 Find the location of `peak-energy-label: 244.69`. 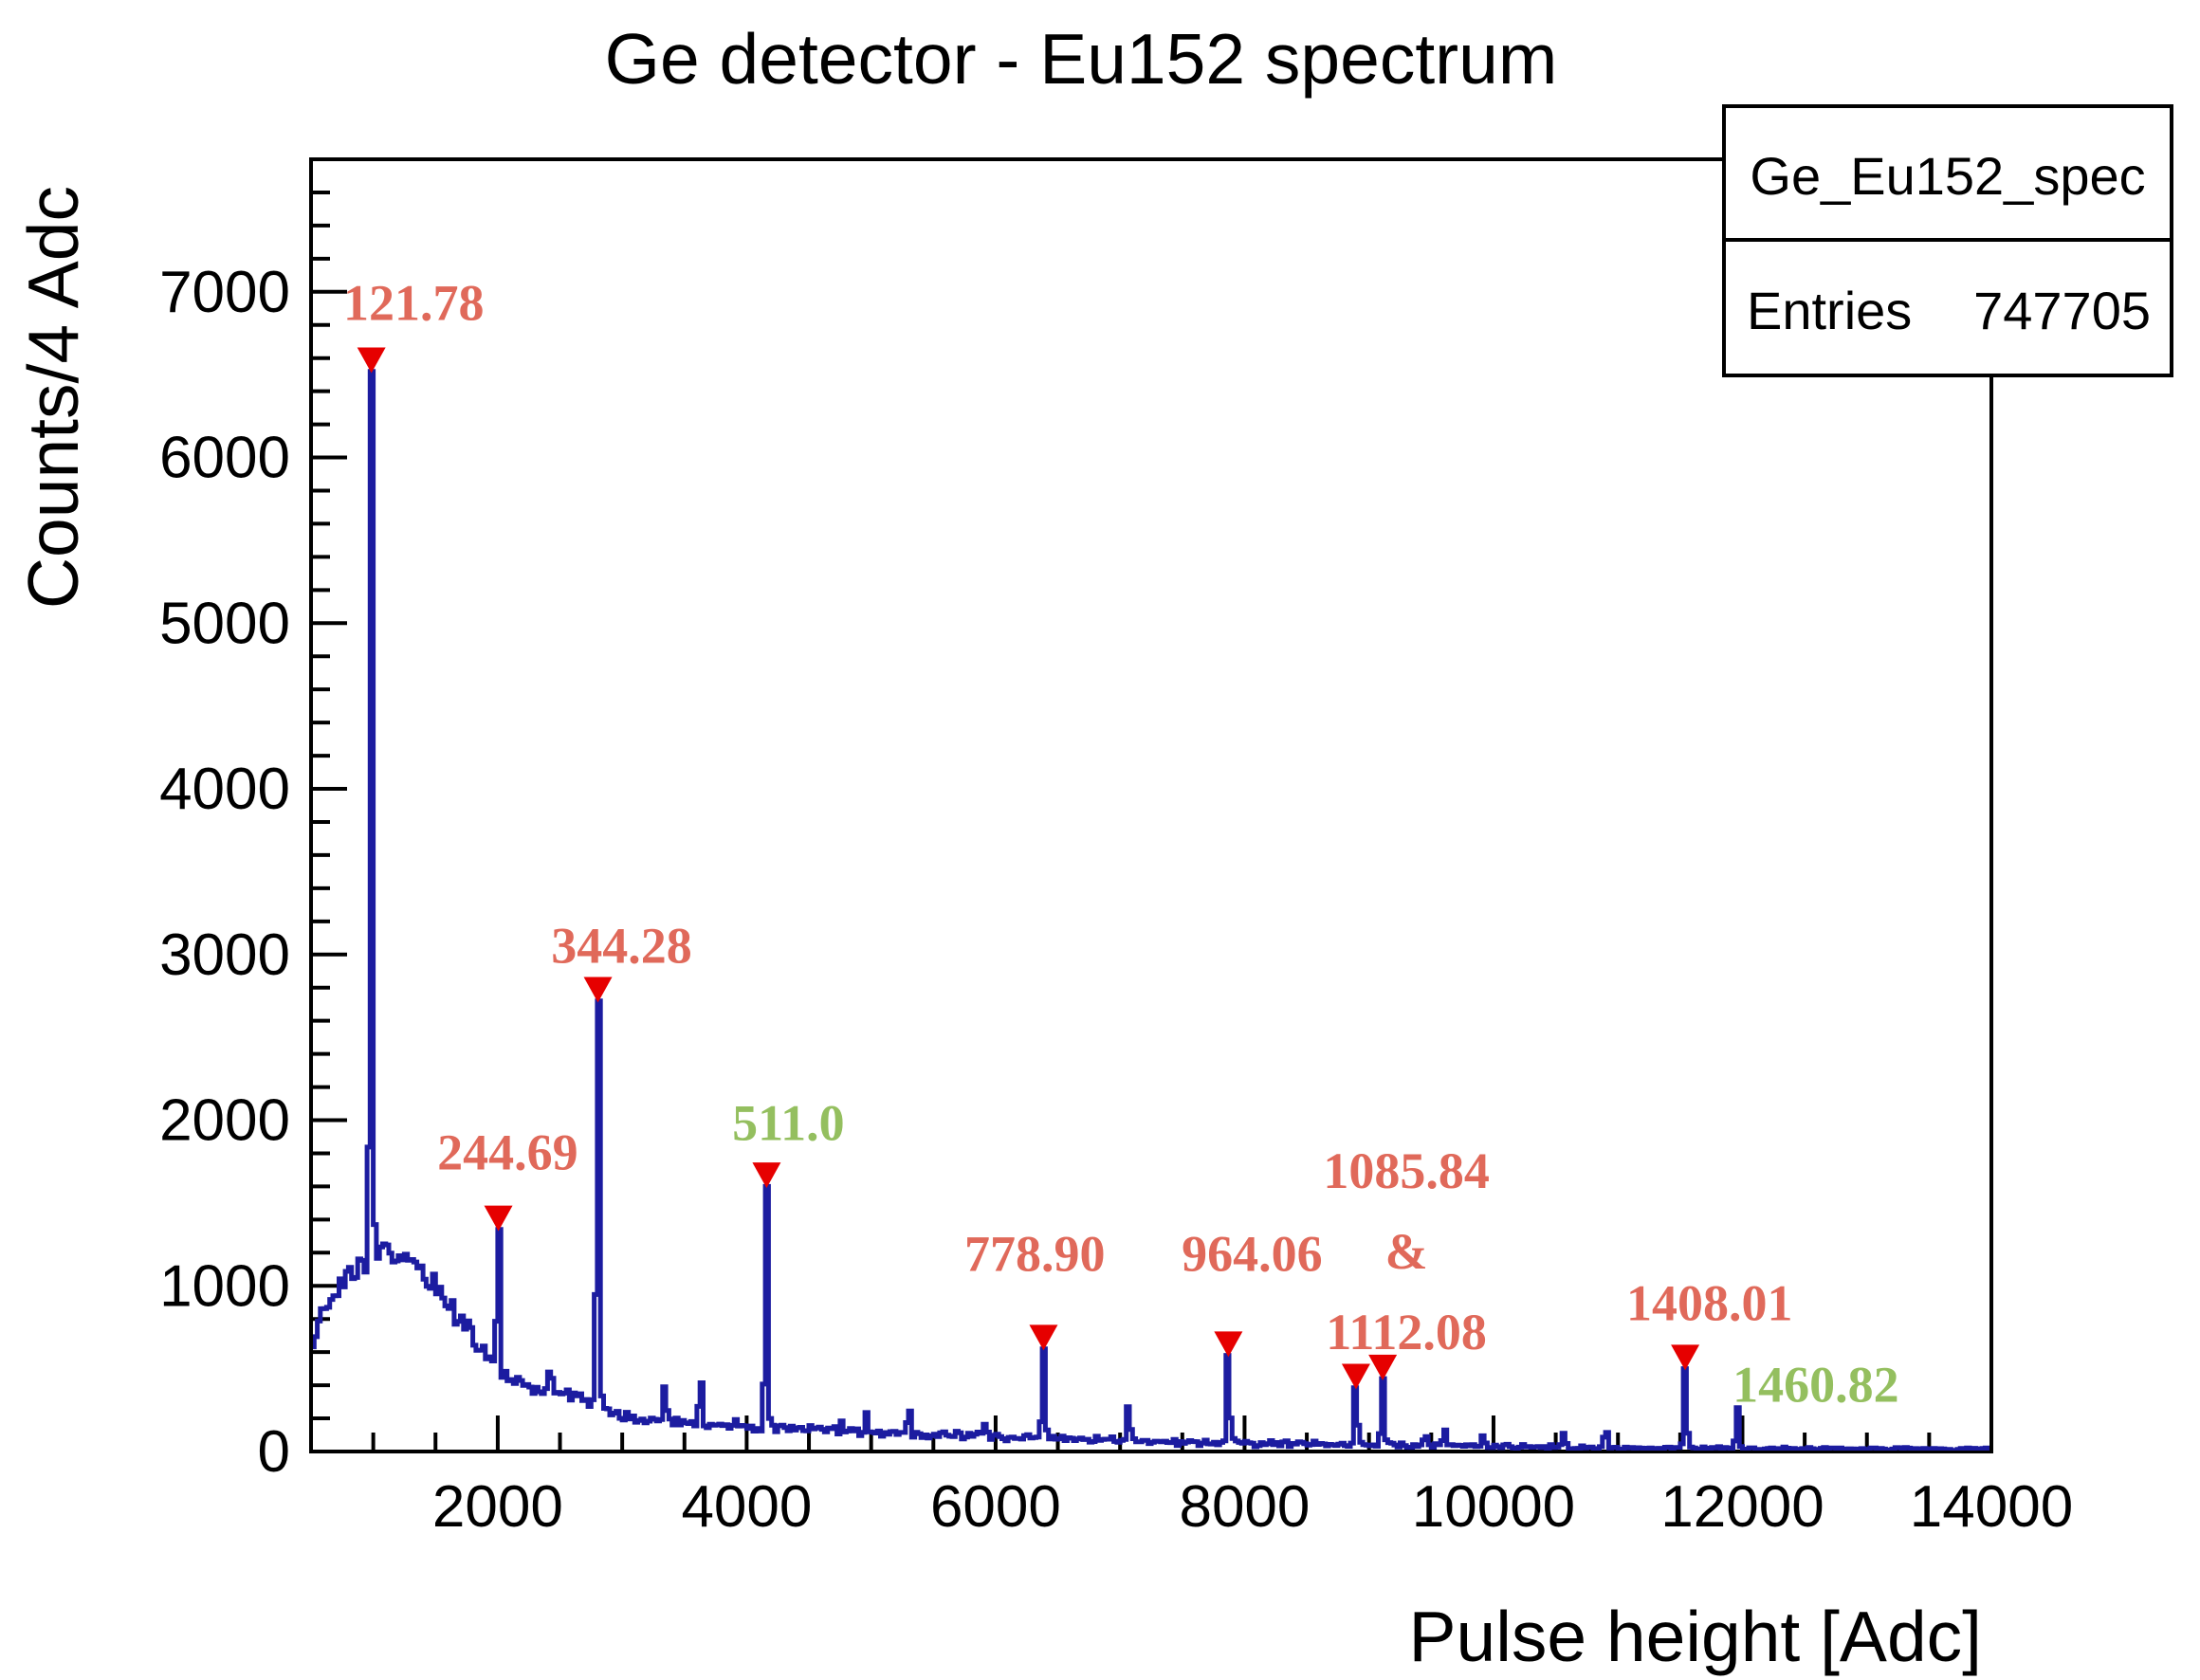

peak-energy-label: 244.69 is located at coordinates (507, 1152).